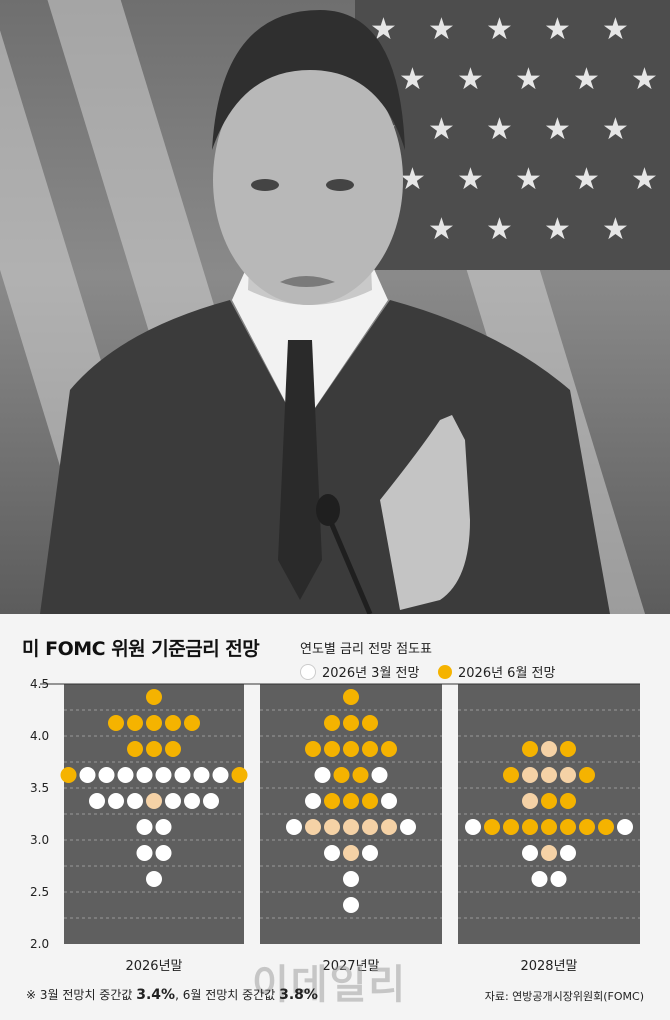 The height and width of the screenshot is (1020, 670). What do you see at coordinates (153, 966) in the screenshot?
I see `x-tick-label: 2026년말` at bounding box center [153, 966].